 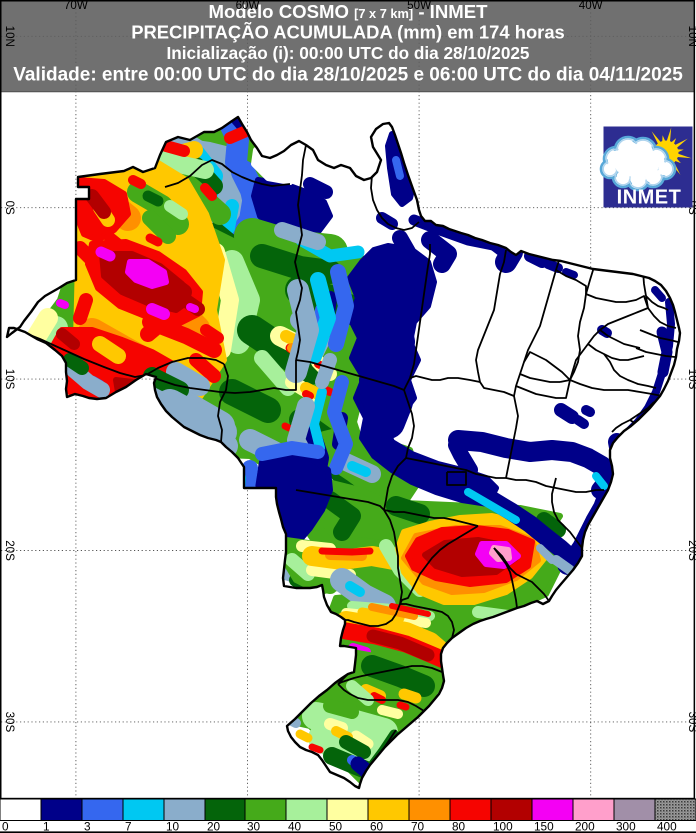 What do you see at coordinates (649, 198) in the screenshot?
I see `svg-text: INMET` at bounding box center [649, 198].